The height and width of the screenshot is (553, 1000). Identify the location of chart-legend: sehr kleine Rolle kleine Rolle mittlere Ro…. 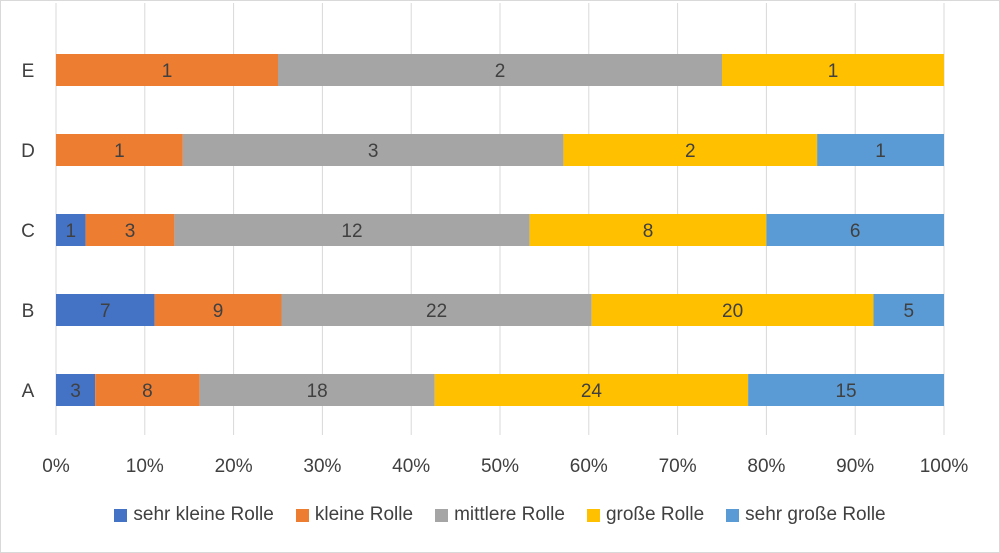
(500, 515).